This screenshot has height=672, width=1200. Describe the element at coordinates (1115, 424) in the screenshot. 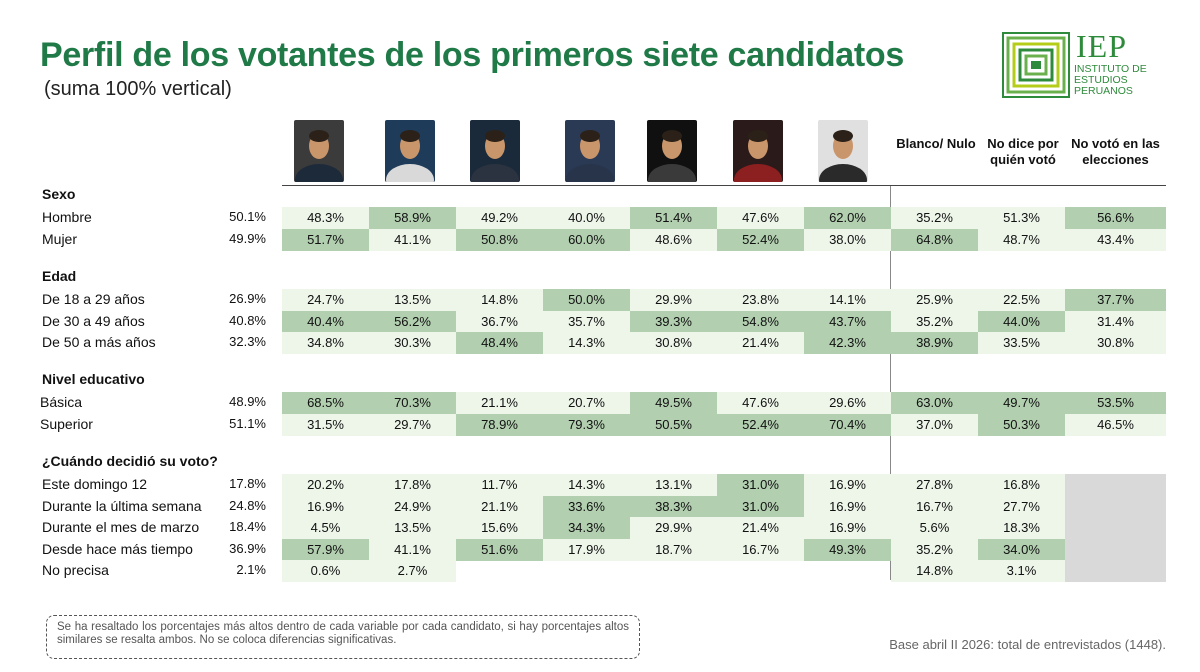

I see `table-cell: 46.5%` at that location.